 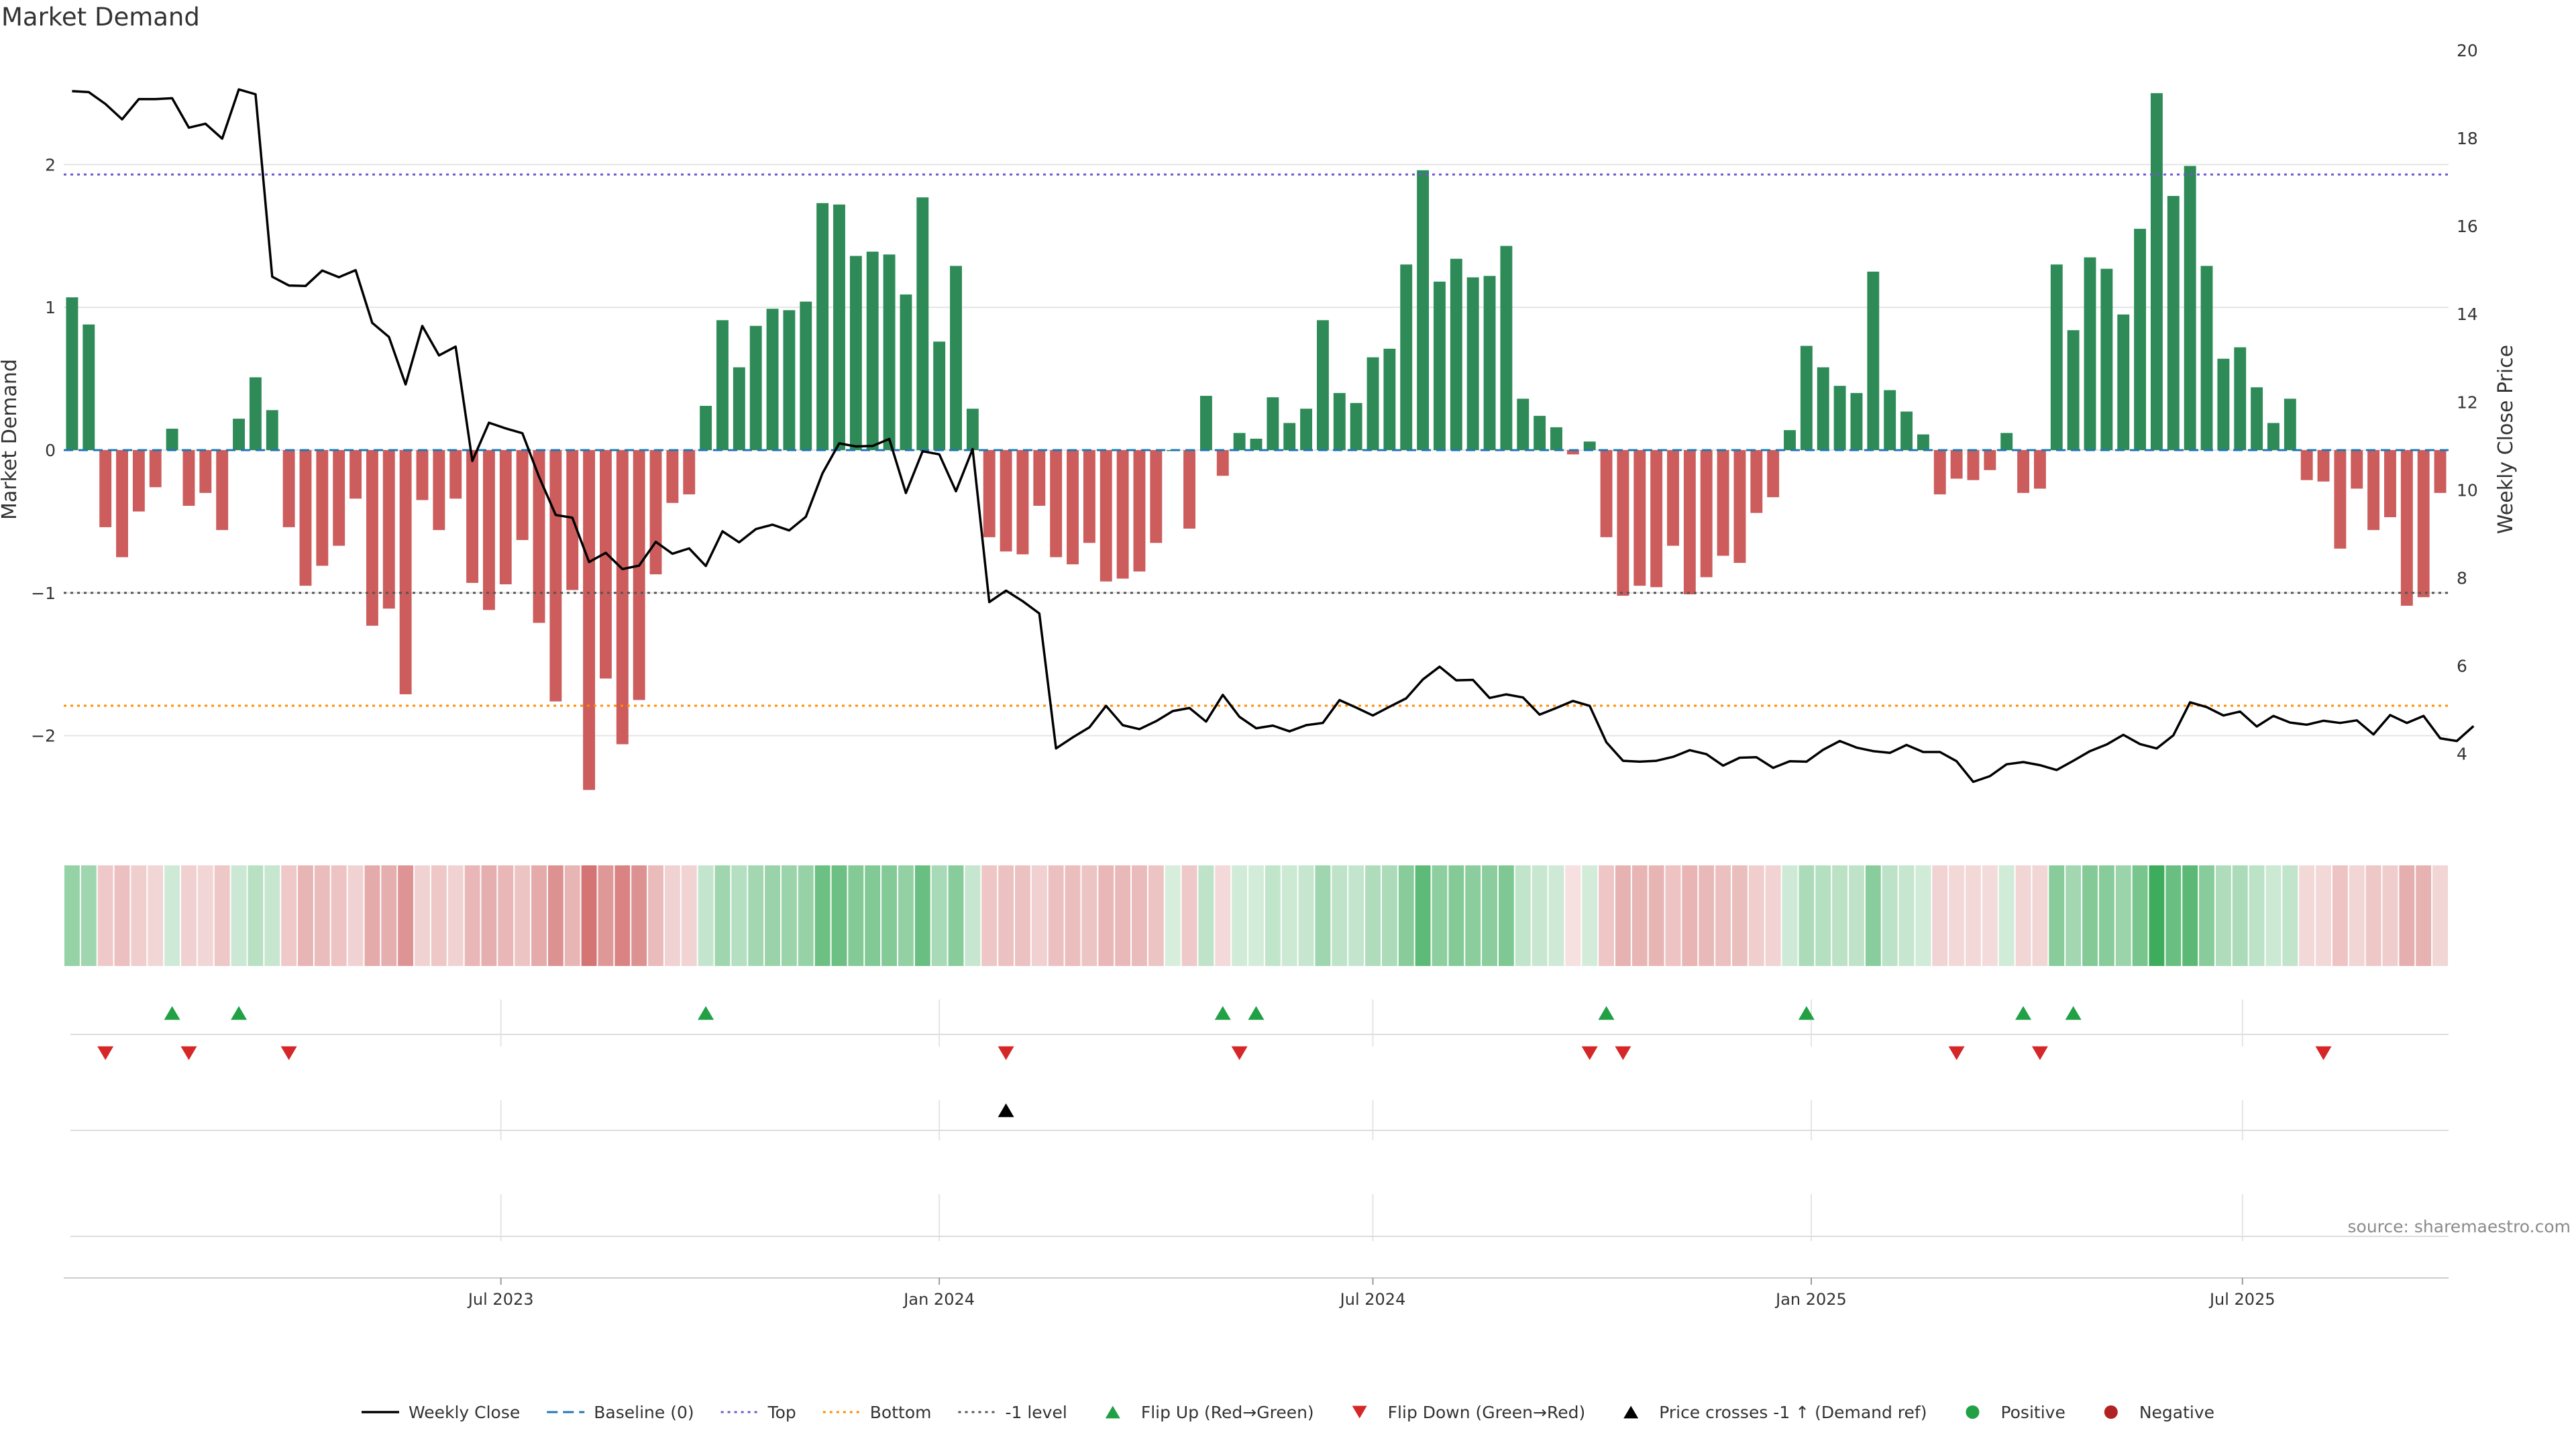 What do you see at coordinates (2467, 138) in the screenshot?
I see `y-right-tick-label: 18` at bounding box center [2467, 138].